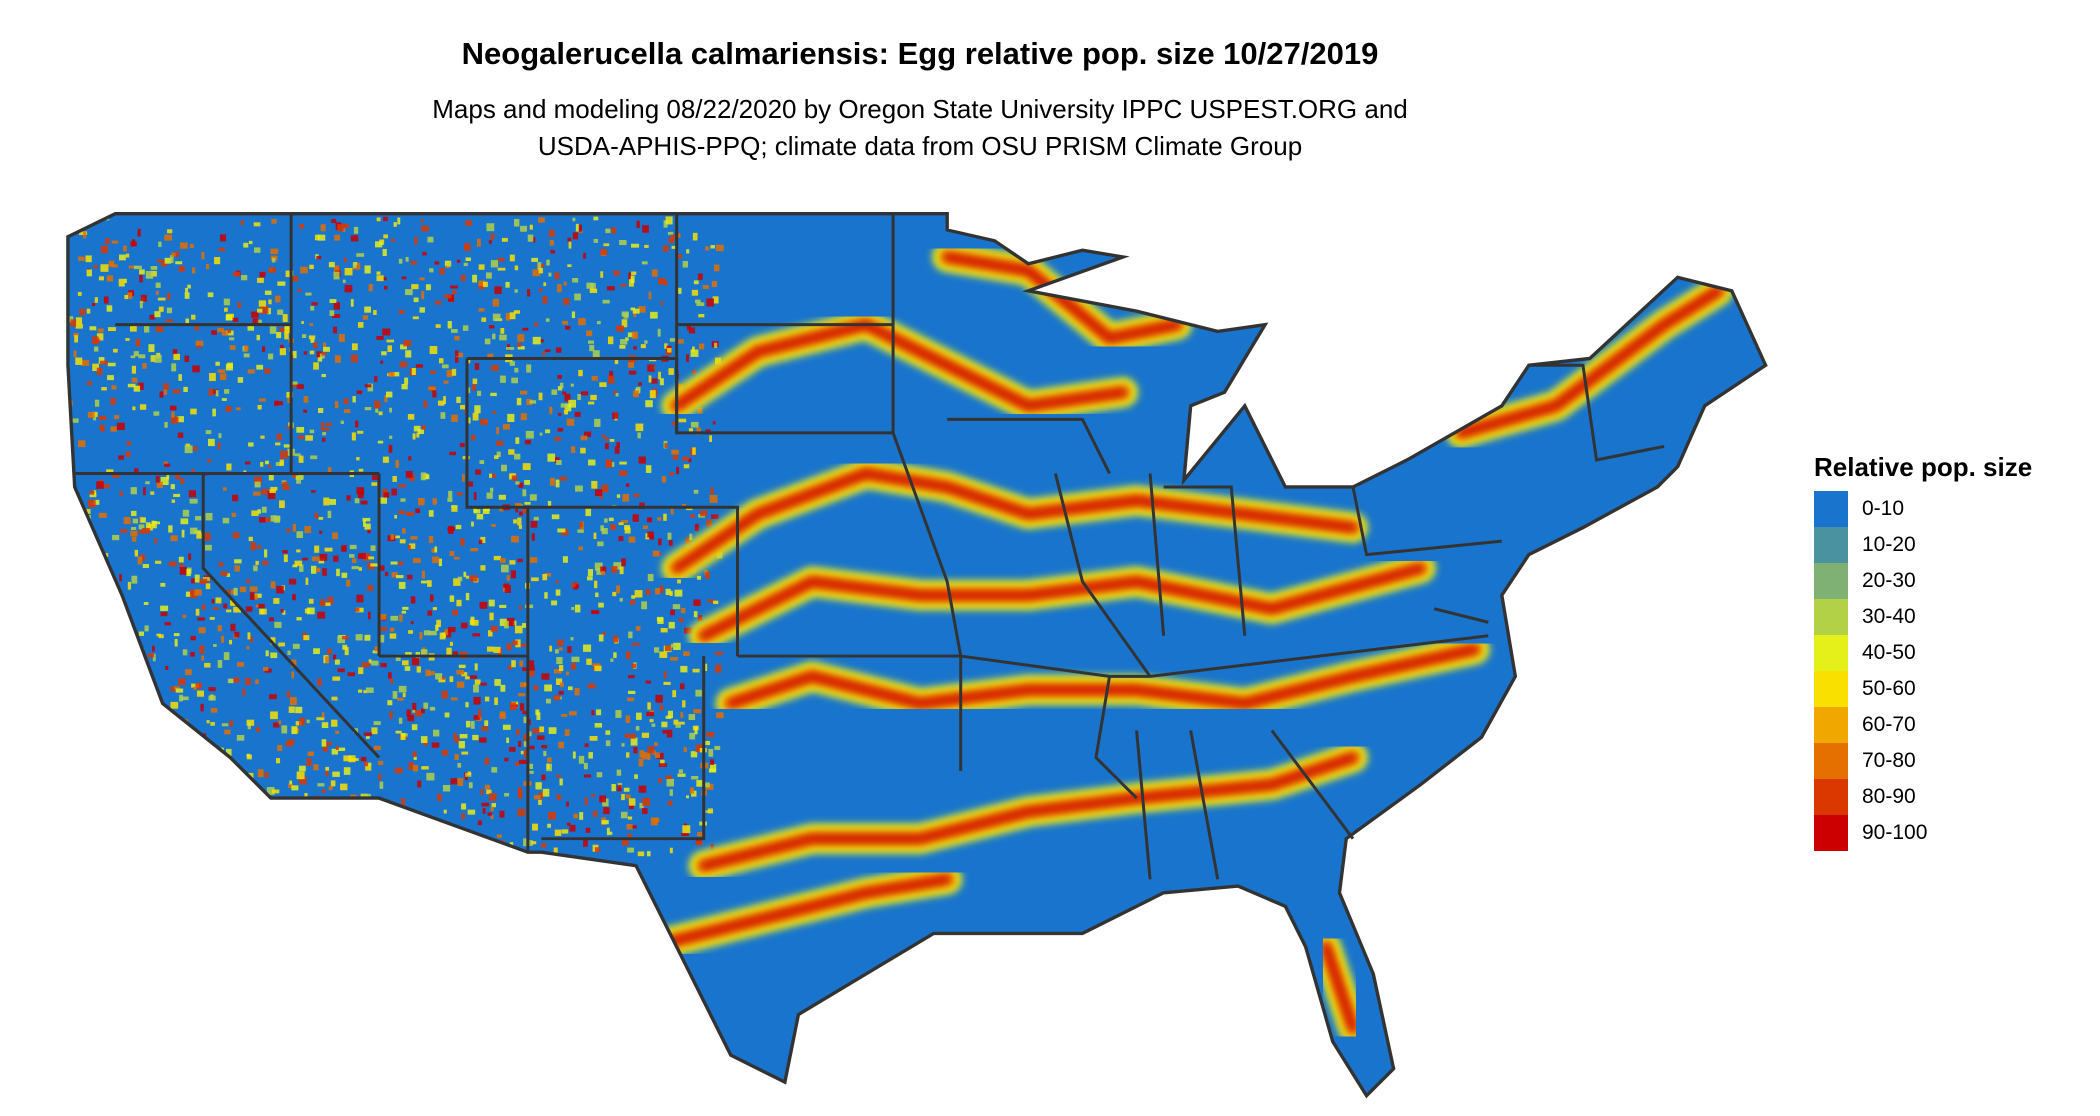  Describe the element at coordinates (1204, 805) in the screenshot. I see `state-border` at that location.